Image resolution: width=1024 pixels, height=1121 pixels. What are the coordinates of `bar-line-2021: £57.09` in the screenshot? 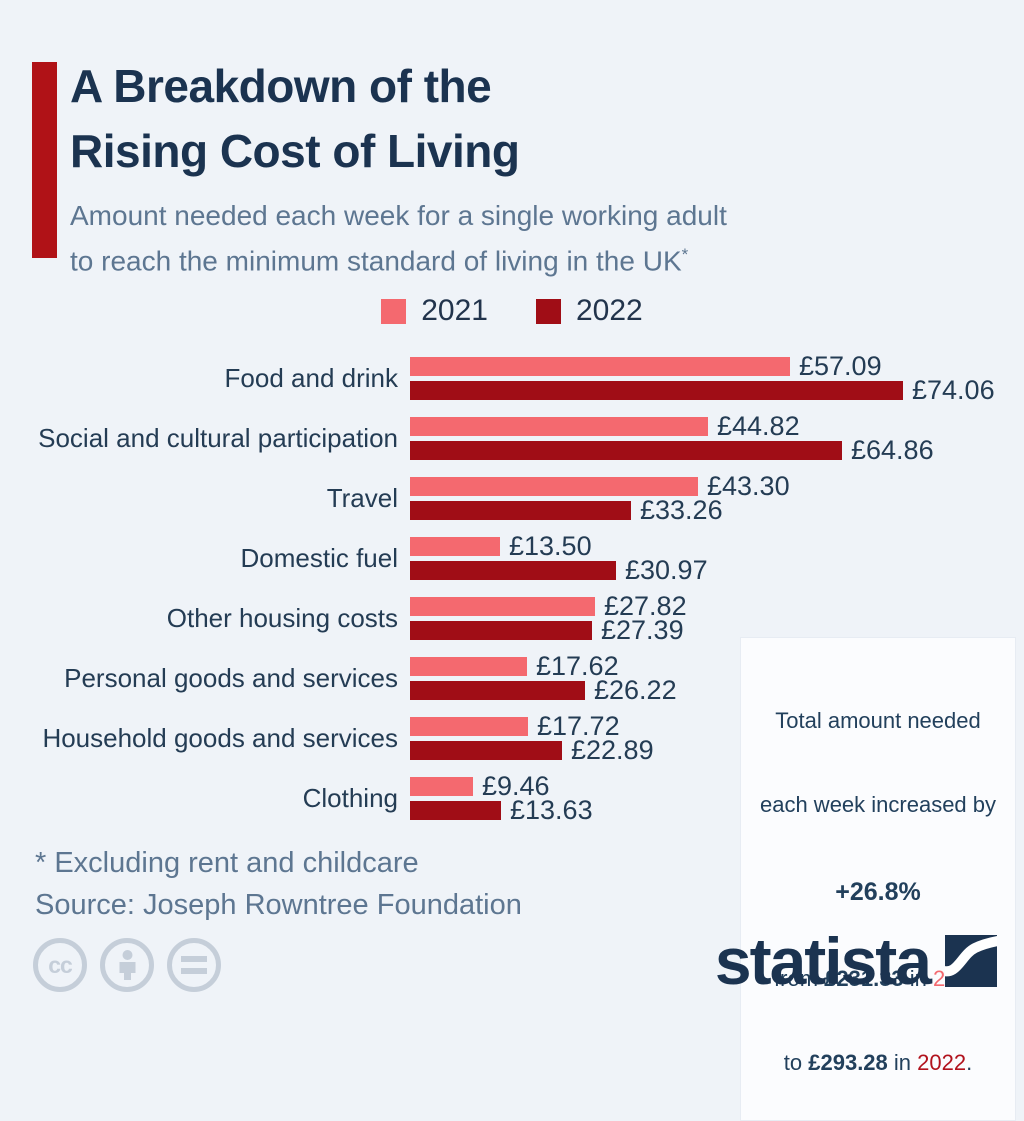 It's located at (717, 366).